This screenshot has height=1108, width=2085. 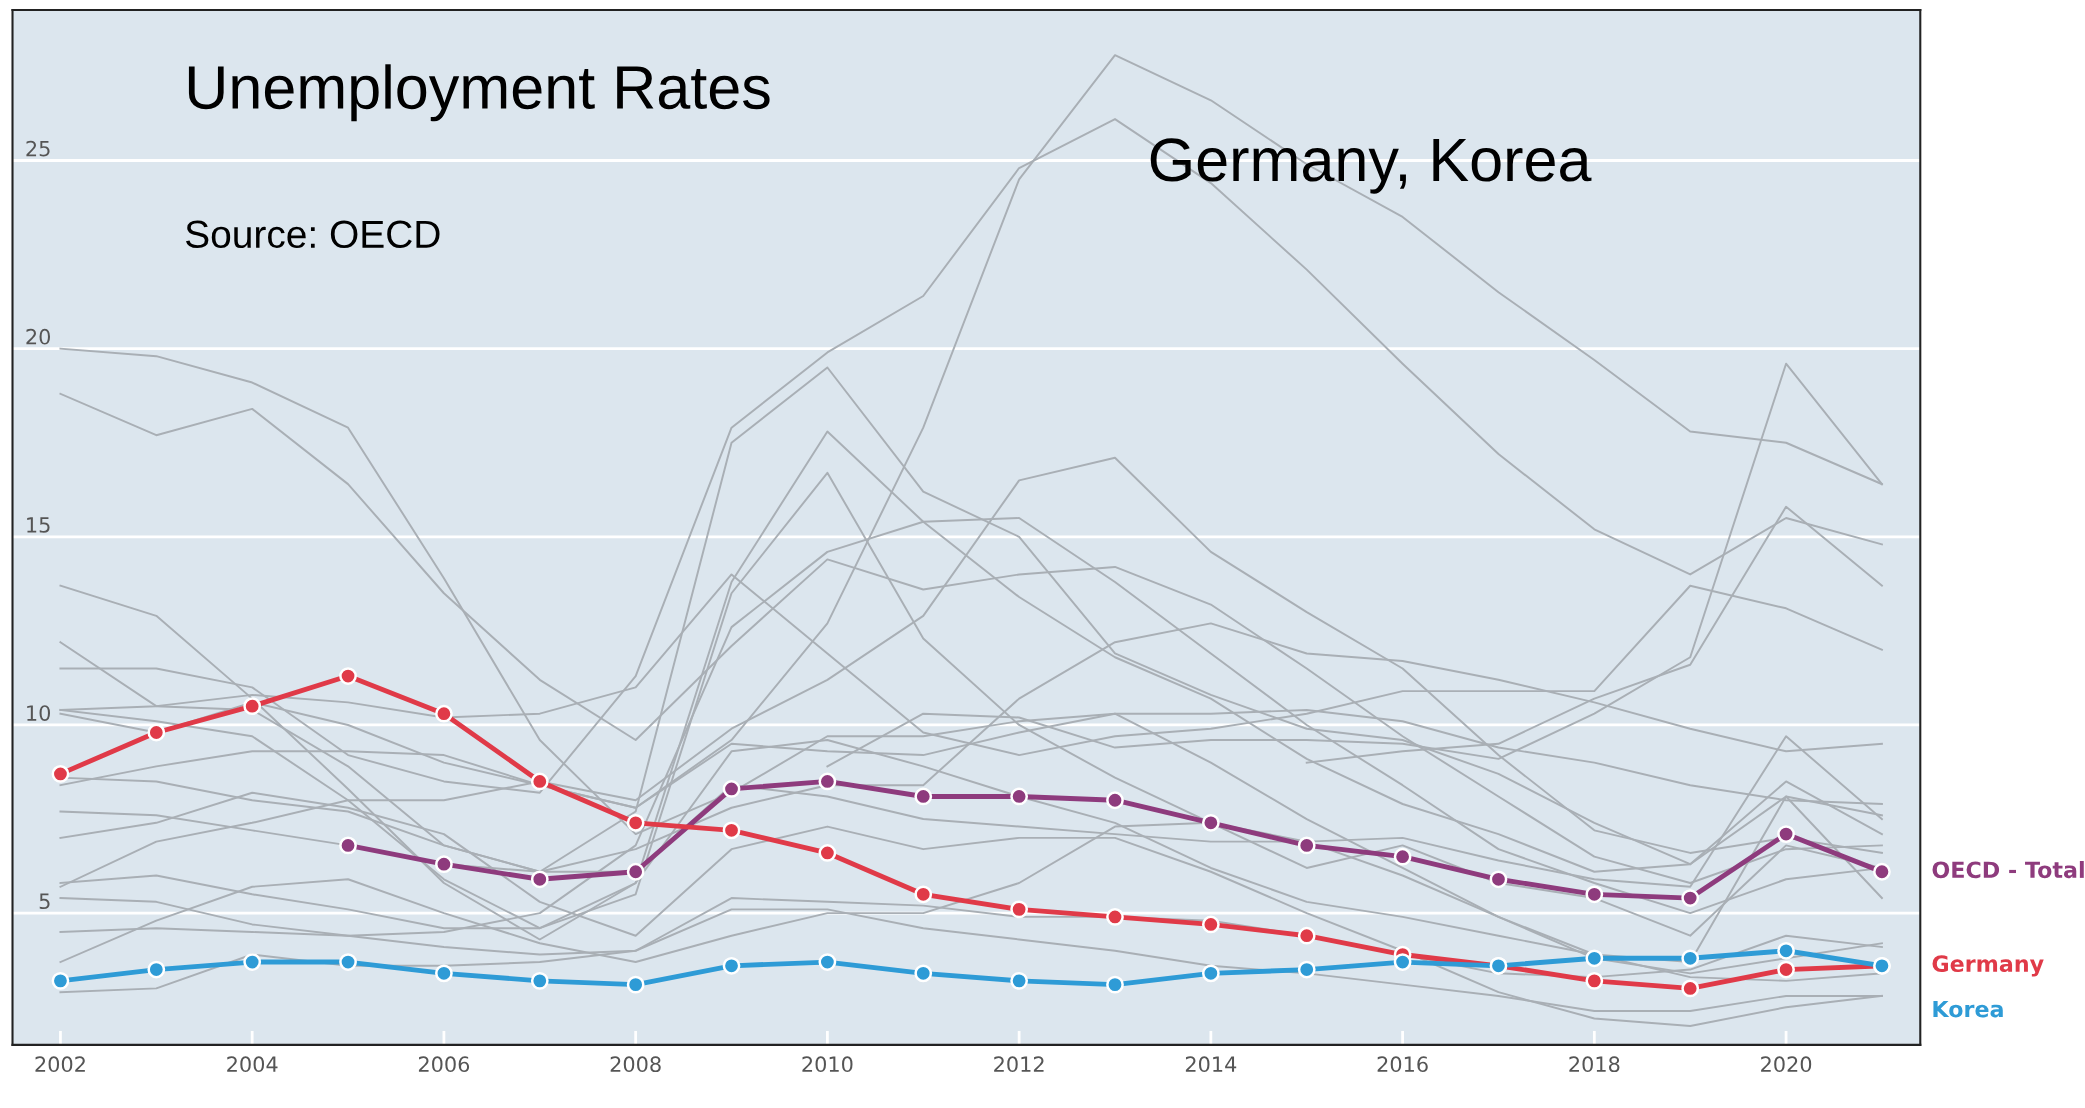 What do you see at coordinates (827, 1064) in the screenshot?
I see `x-tick-label: 2010` at bounding box center [827, 1064].